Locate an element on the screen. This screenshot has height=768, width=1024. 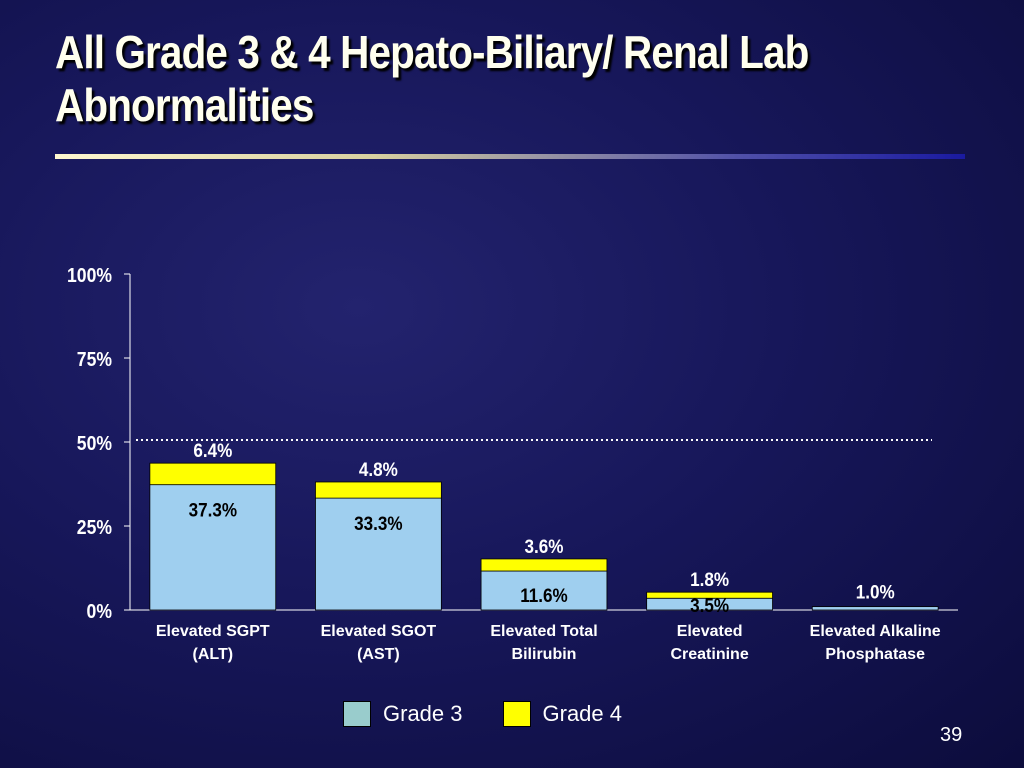
category-label-1-1: (AST) is located at coordinates (378, 654).